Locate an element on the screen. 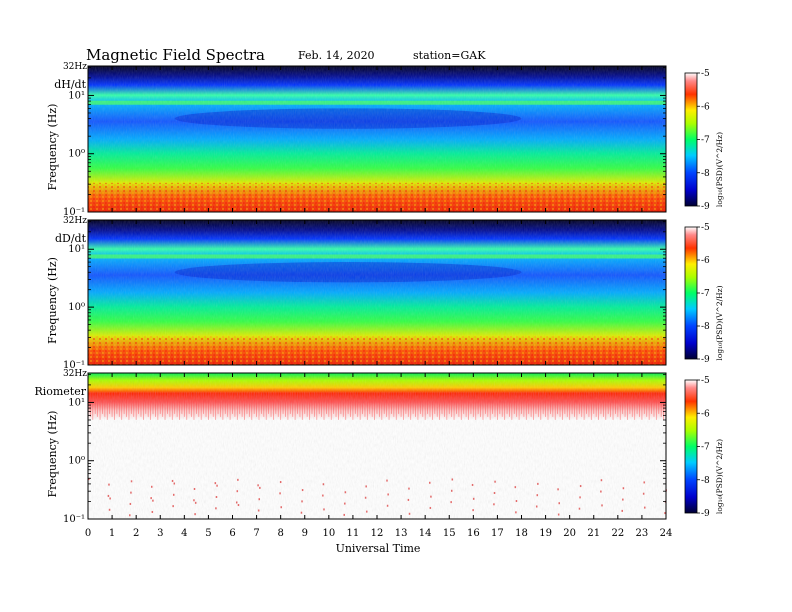 The width and height of the screenshot is (792, 612). x-tick-label: 20 is located at coordinates (569, 533).